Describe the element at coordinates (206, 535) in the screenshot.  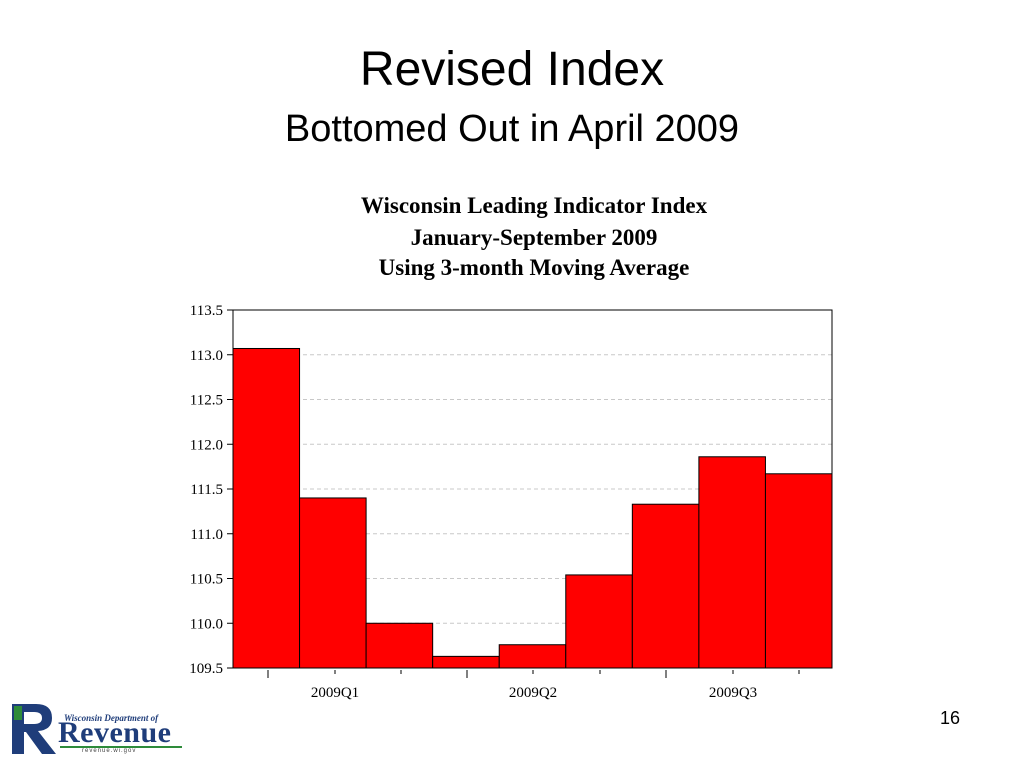
I see `y-tick-label: 111.0` at that location.